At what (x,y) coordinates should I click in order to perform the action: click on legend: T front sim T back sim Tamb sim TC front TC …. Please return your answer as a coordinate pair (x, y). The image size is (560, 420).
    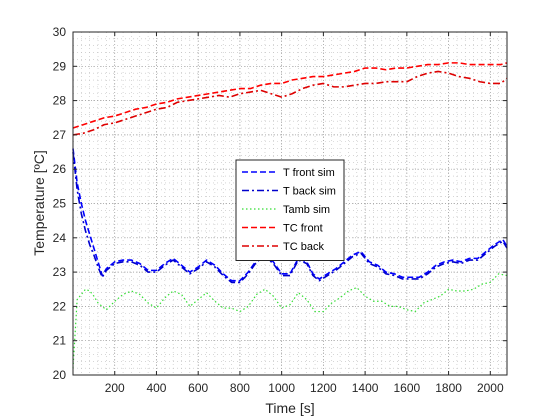
    Looking at the image, I should click on (290, 210).